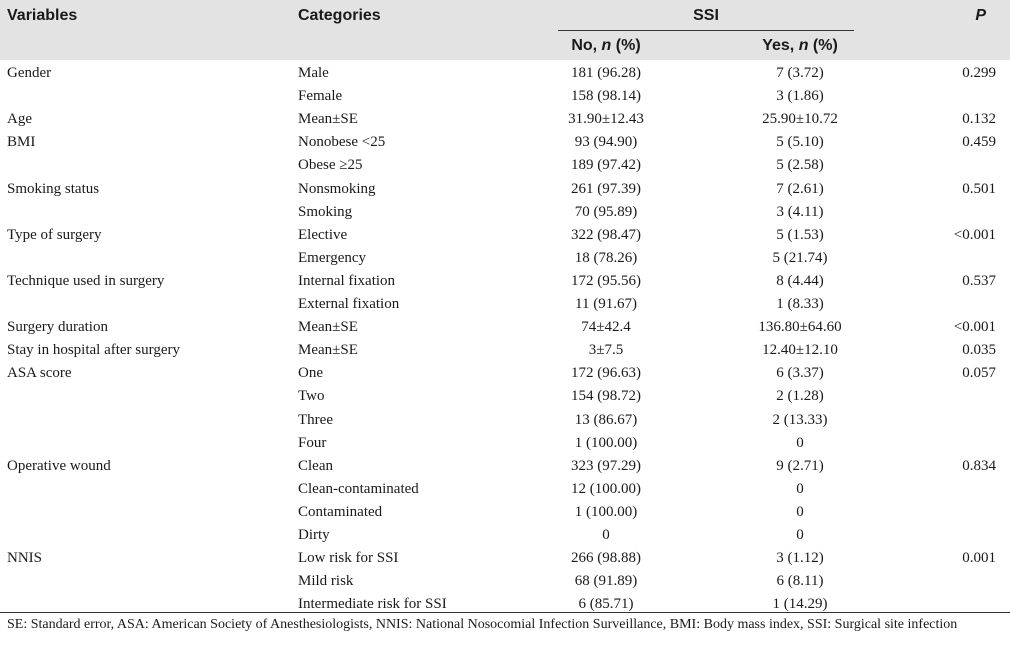 The width and height of the screenshot is (1010, 649). I want to click on cell-category: Emergency, so click(332, 258).